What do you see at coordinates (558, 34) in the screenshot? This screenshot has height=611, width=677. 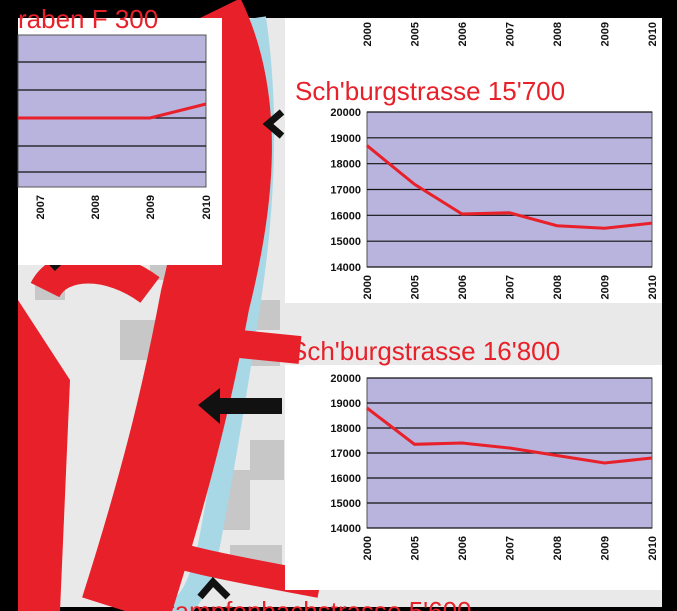 I see `x-tick-label-top: 2008` at bounding box center [558, 34].